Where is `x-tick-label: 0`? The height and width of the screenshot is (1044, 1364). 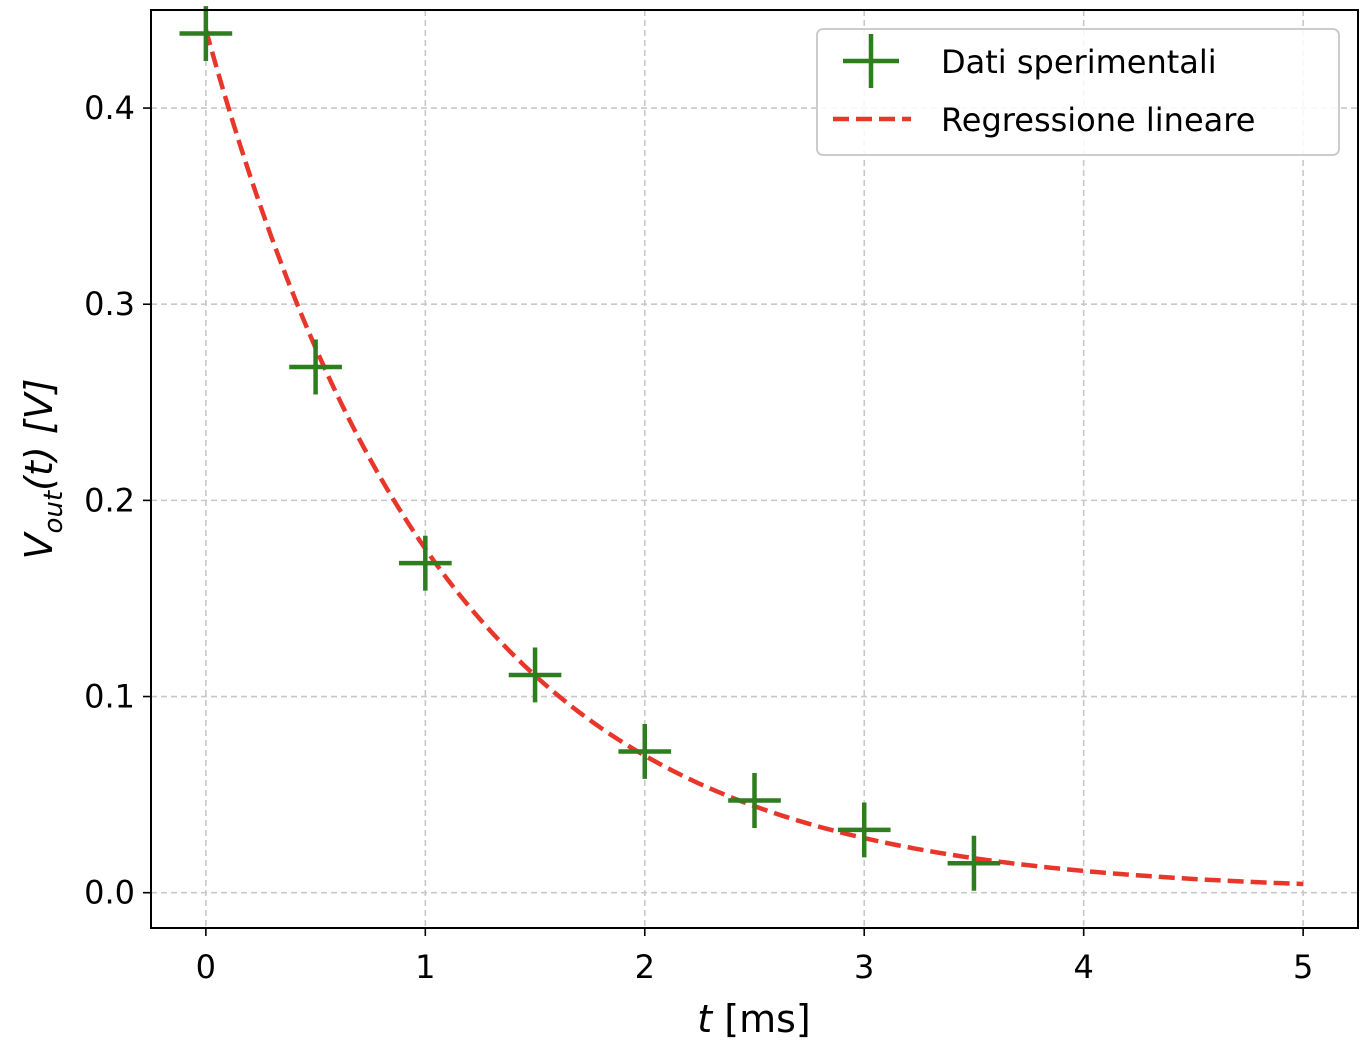
x-tick-label: 0 is located at coordinates (206, 967).